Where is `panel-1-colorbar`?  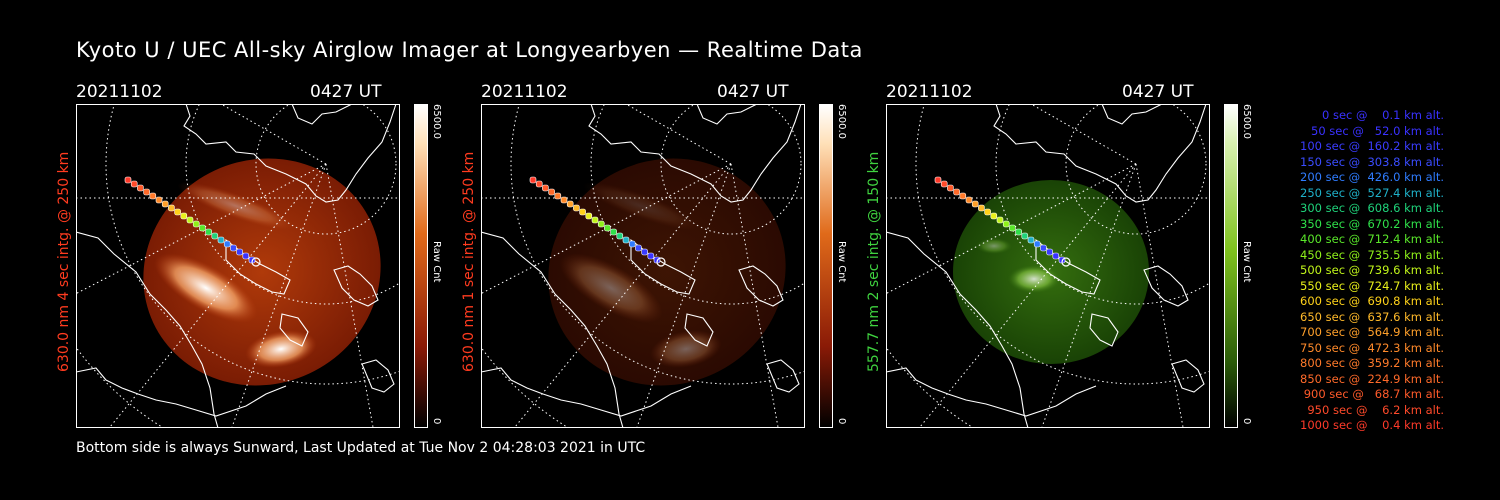 panel-1-colorbar is located at coordinates (421, 266).